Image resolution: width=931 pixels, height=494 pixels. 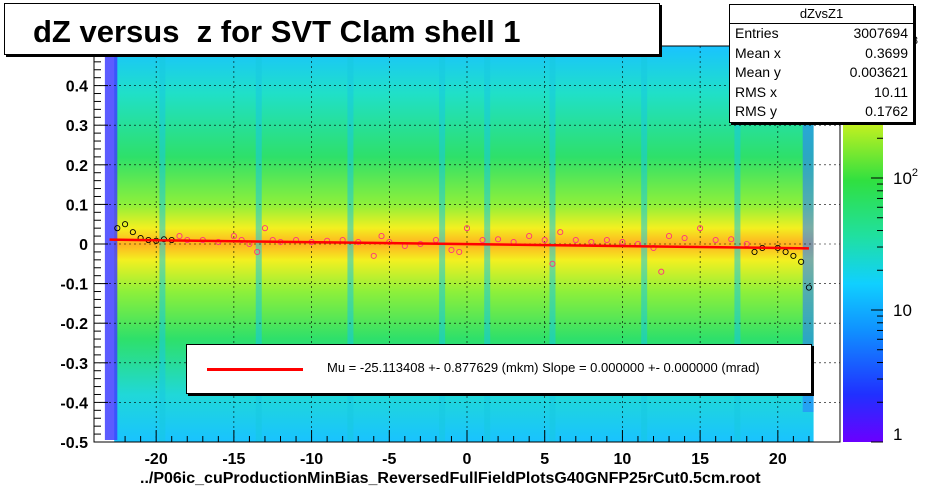 I want to click on stats-label: Entries, so click(x=757, y=33).